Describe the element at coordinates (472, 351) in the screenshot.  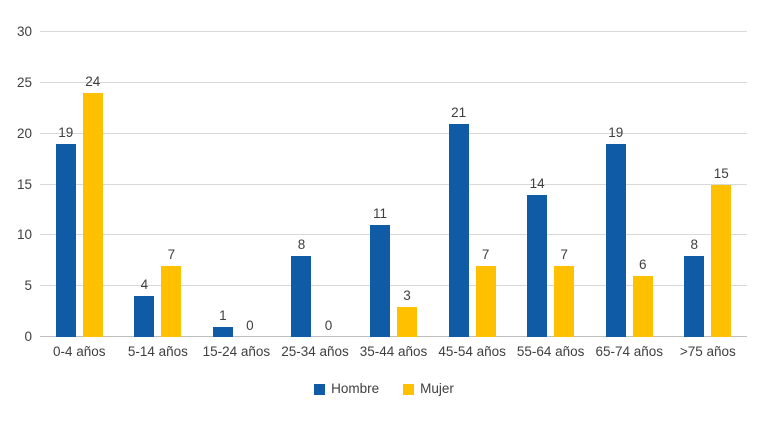
I see `x-tick-label-6: 45-54 años` at that location.